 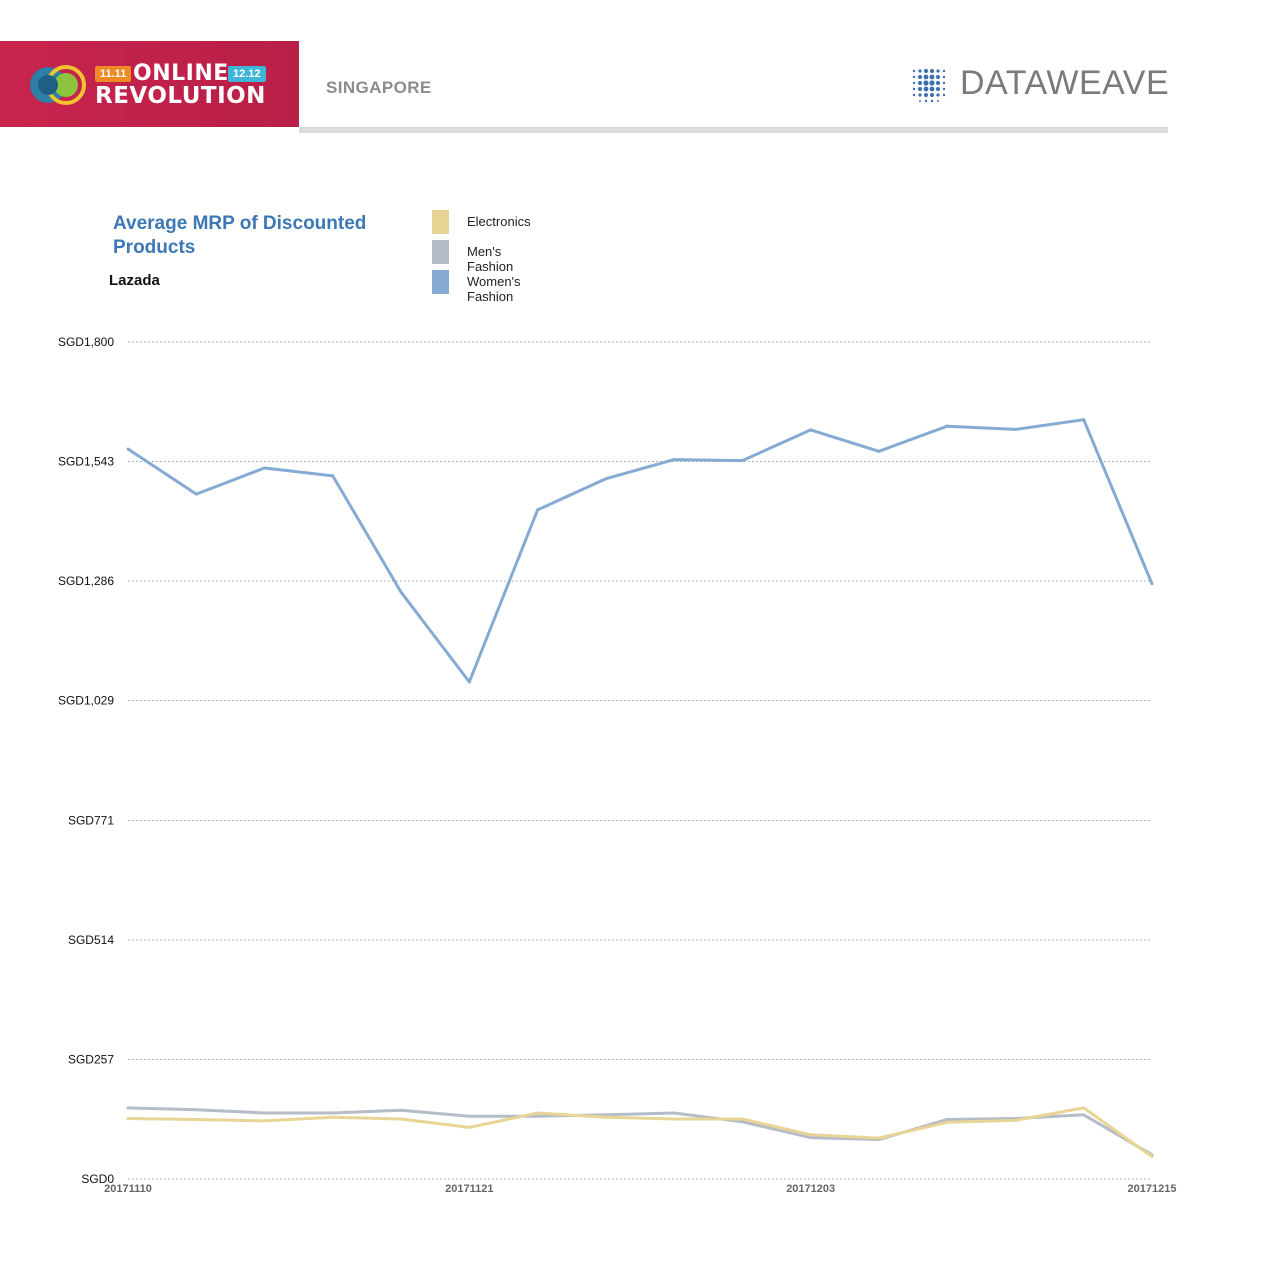 I want to click on chart-title: Average MRP of Discounted Products, so click(x=240, y=235).